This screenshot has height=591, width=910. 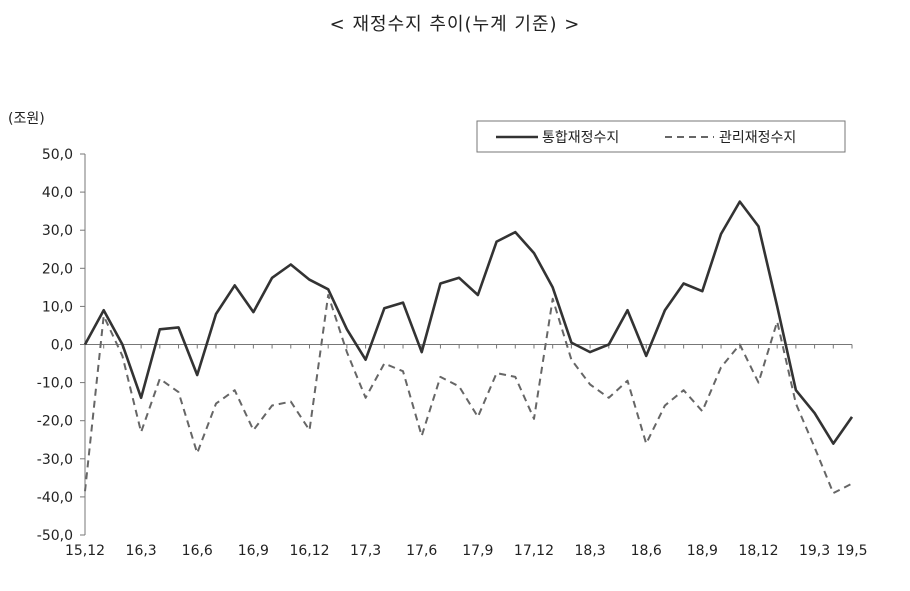 What do you see at coordinates (580, 138) in the screenshot?
I see `legend-label-tonghap: 통합재정수지` at bounding box center [580, 138].